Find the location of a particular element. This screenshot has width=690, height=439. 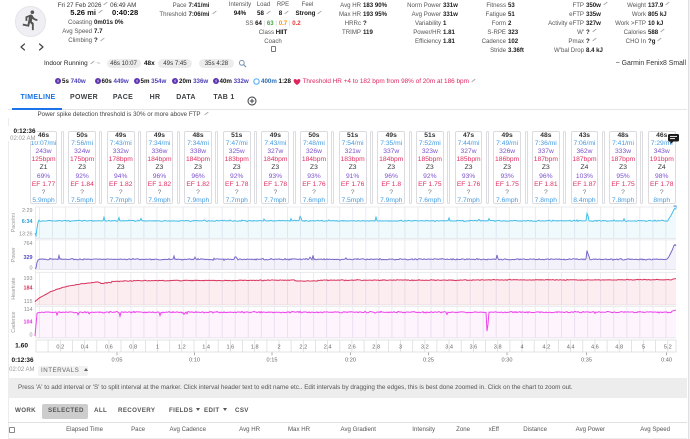

svg-text: 104 is located at coordinates (28, 323).